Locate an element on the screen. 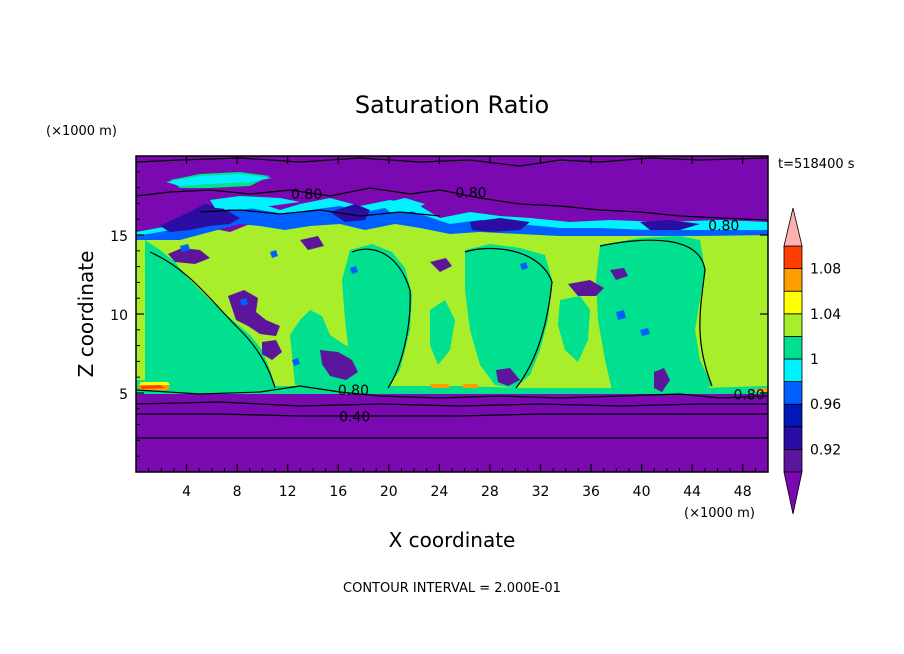  x-tick-label: 40 is located at coordinates (642, 492).